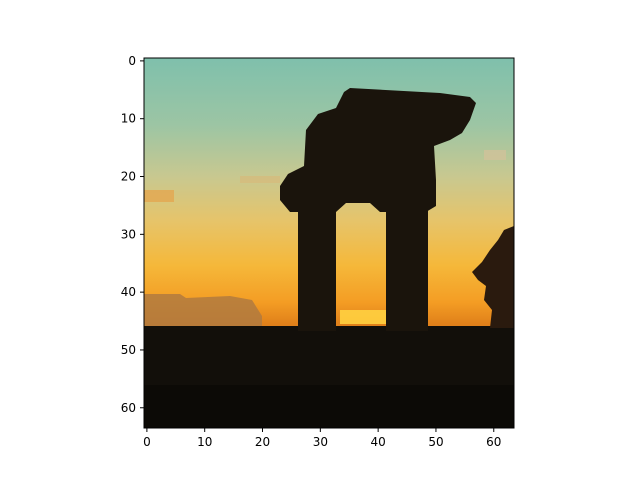  Describe the element at coordinates (132, 61) in the screenshot. I see `y-tick-label: 0` at that location.